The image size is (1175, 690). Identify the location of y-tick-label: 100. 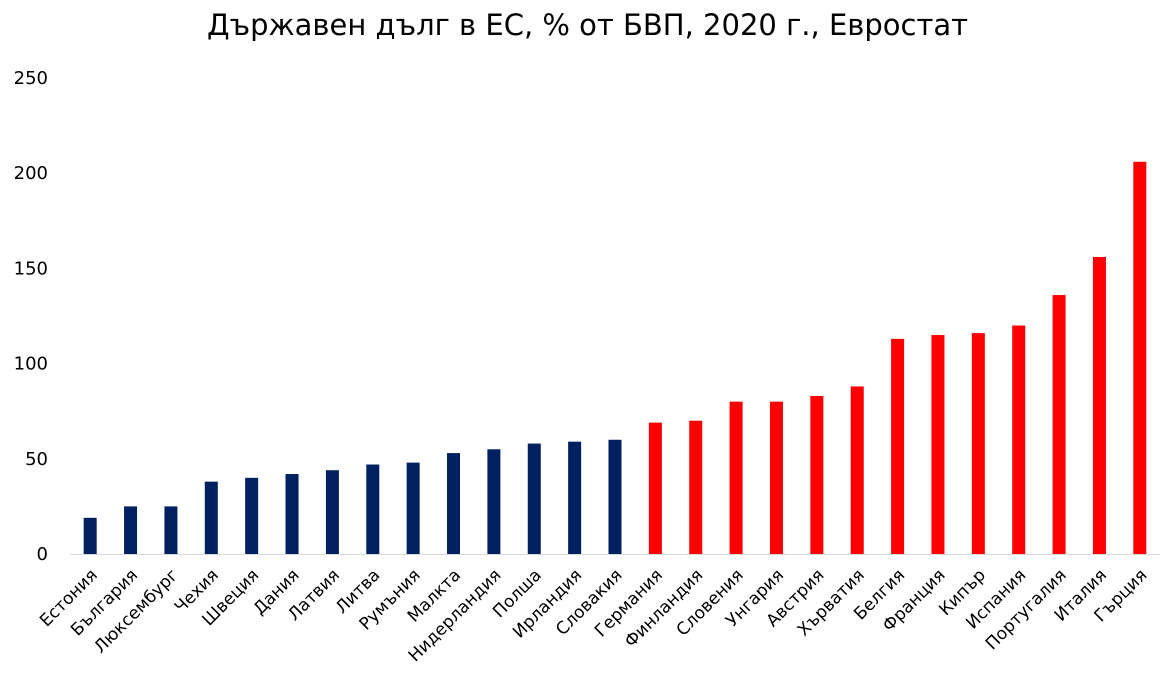
(31, 364).